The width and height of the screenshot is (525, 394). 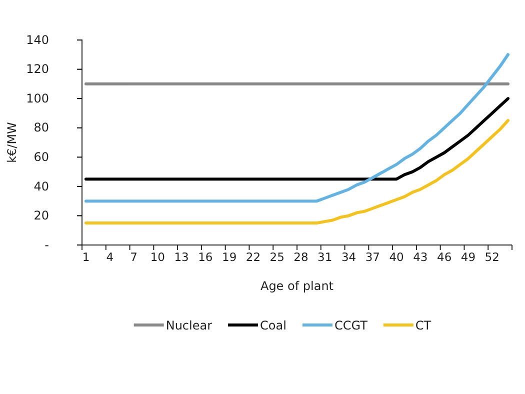 What do you see at coordinates (325, 257) in the screenshot?
I see `x-tick-label: 31` at bounding box center [325, 257].